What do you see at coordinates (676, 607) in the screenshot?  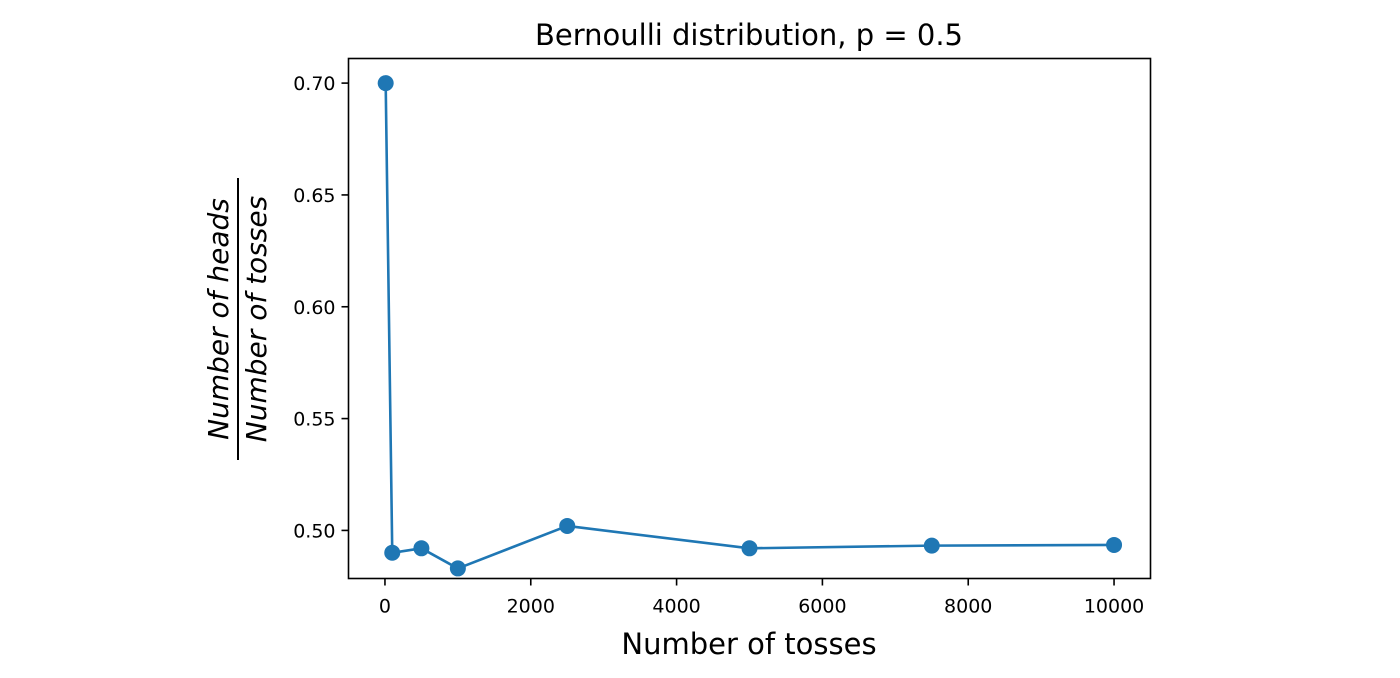 I see `x-tick-label: 4000` at bounding box center [676, 607].